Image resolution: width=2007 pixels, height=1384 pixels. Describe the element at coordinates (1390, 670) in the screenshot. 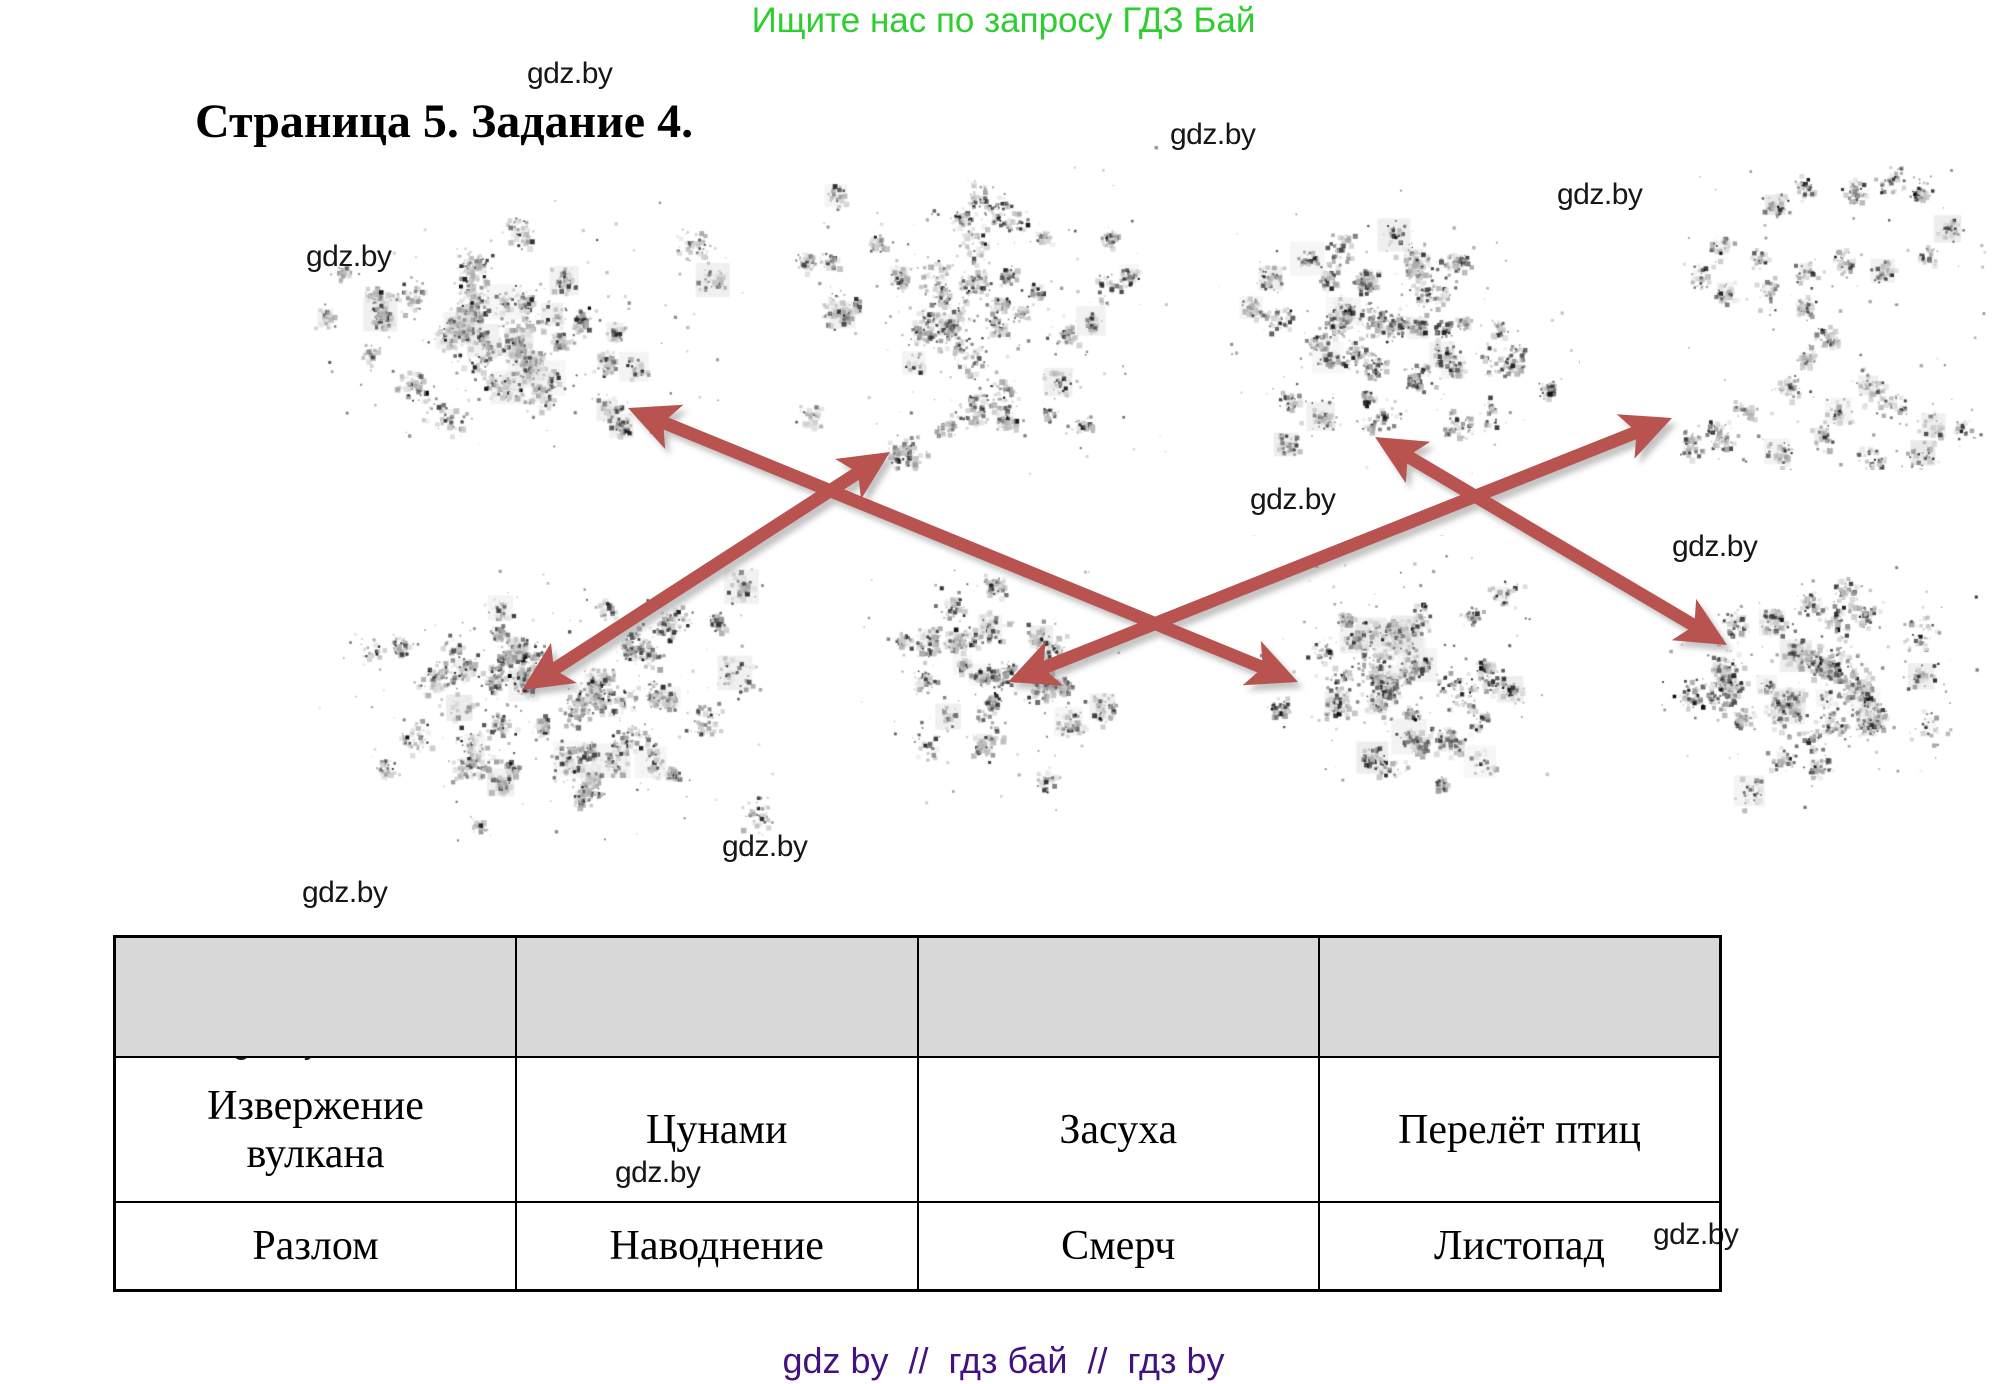

I see `photo-bottom-right` at that location.